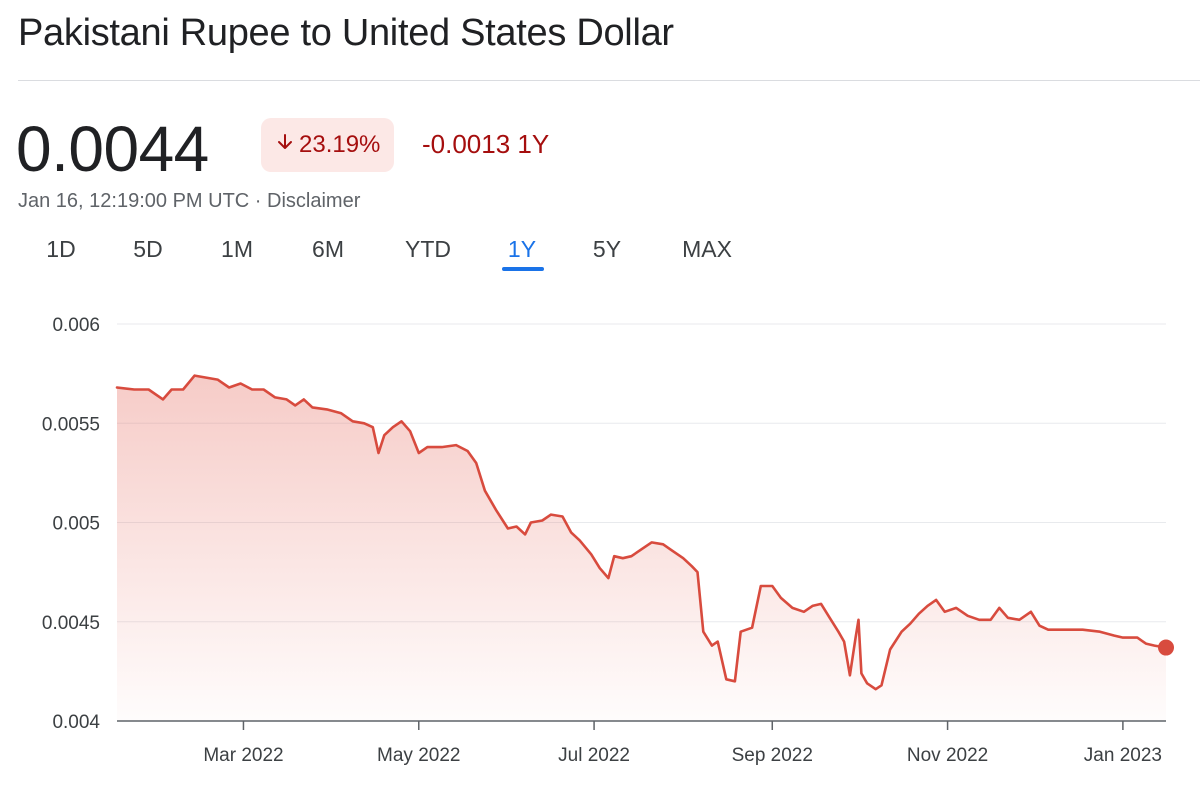  I want to click on tab-ytd: YTD, so click(428, 249).